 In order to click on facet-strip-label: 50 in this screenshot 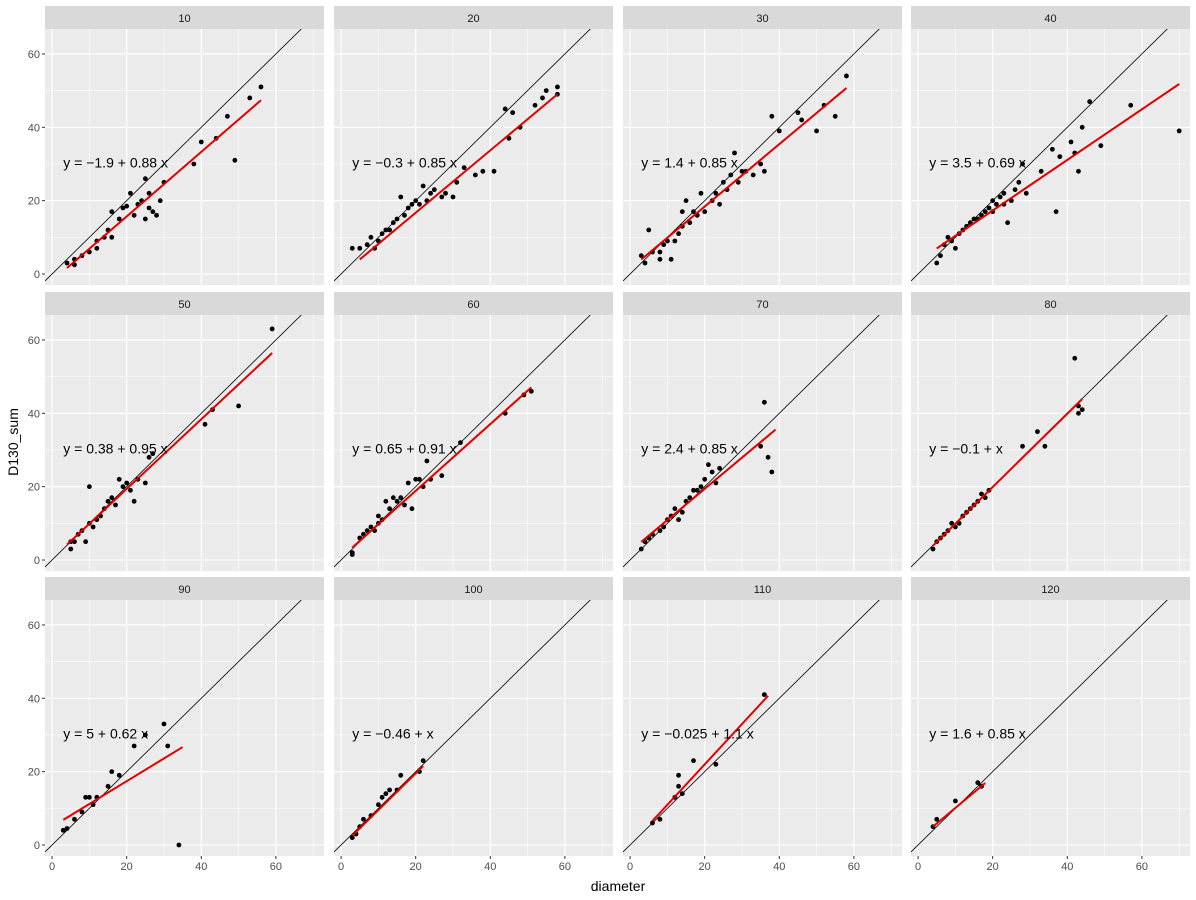, I will do `click(184, 305)`.